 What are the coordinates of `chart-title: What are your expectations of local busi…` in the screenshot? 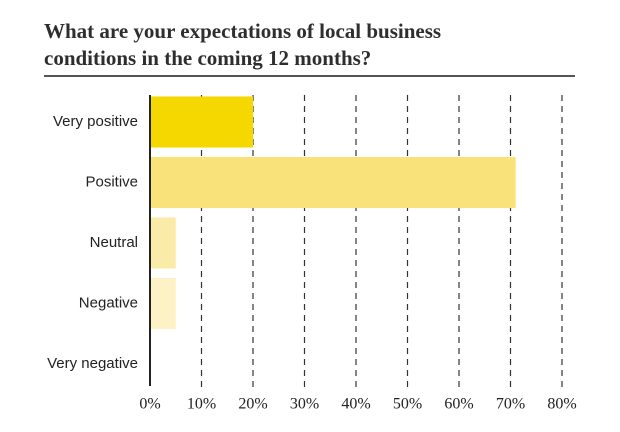 It's located at (243, 44).